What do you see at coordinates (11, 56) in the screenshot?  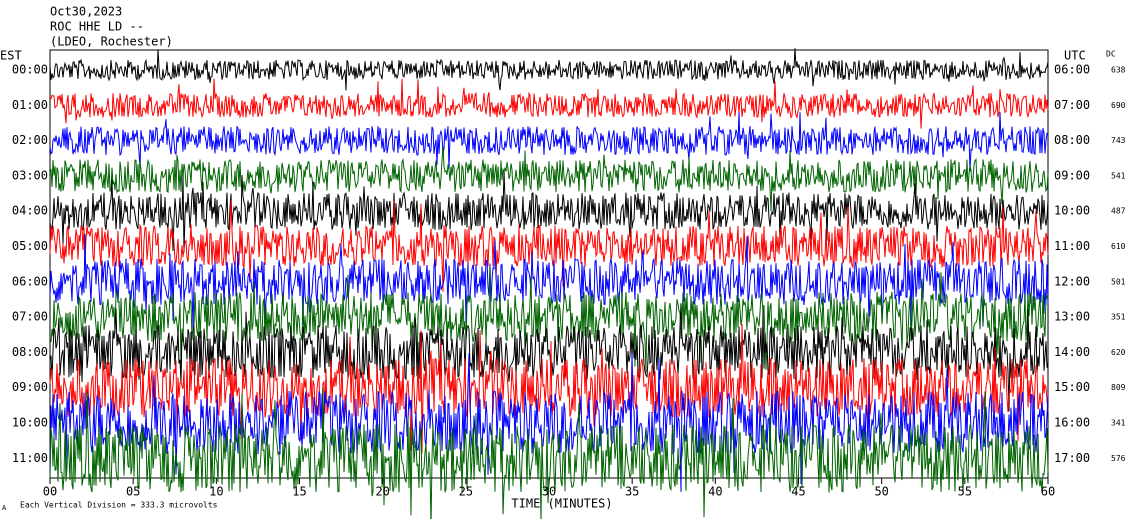 I see `left-label: EST` at bounding box center [11, 56].